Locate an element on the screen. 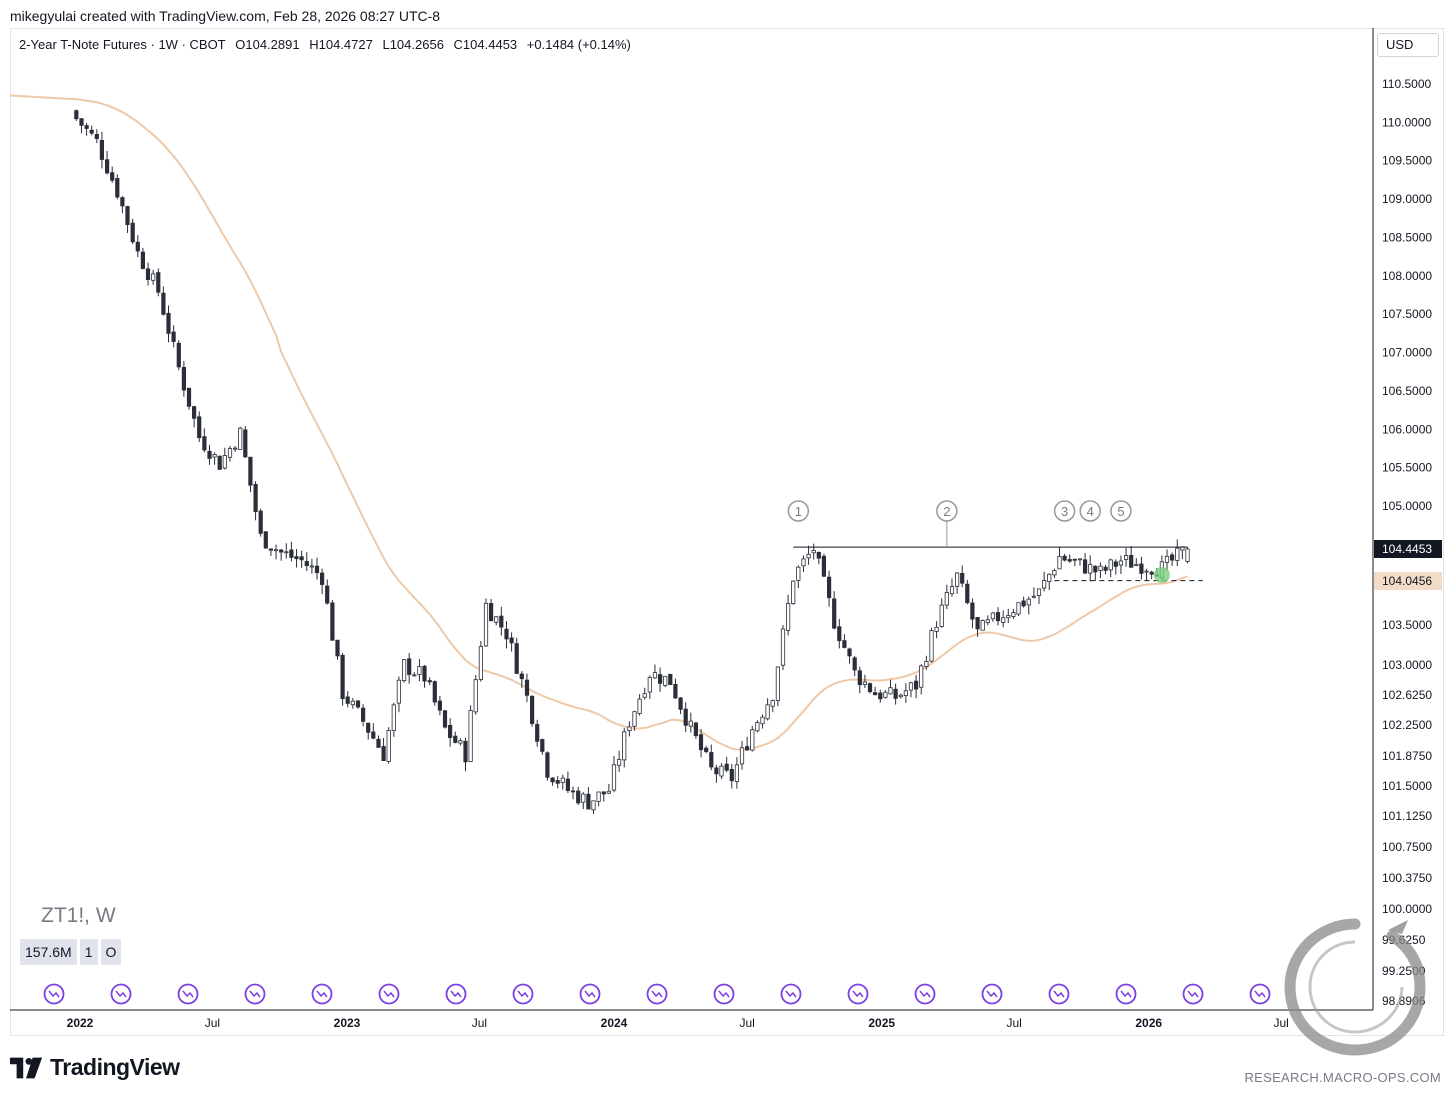 Image resolution: width=1456 pixels, height=1100 pixels. price-tick: 109.0000 is located at coordinates (1407, 199).